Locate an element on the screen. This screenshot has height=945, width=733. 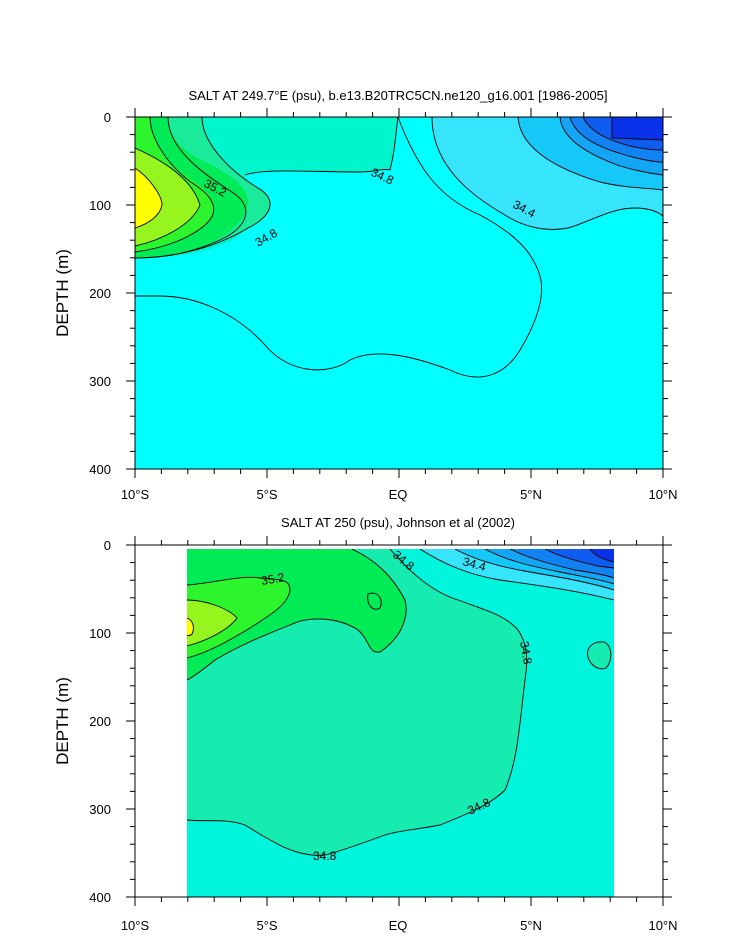
contour-label: 35.2 is located at coordinates (273, 579).